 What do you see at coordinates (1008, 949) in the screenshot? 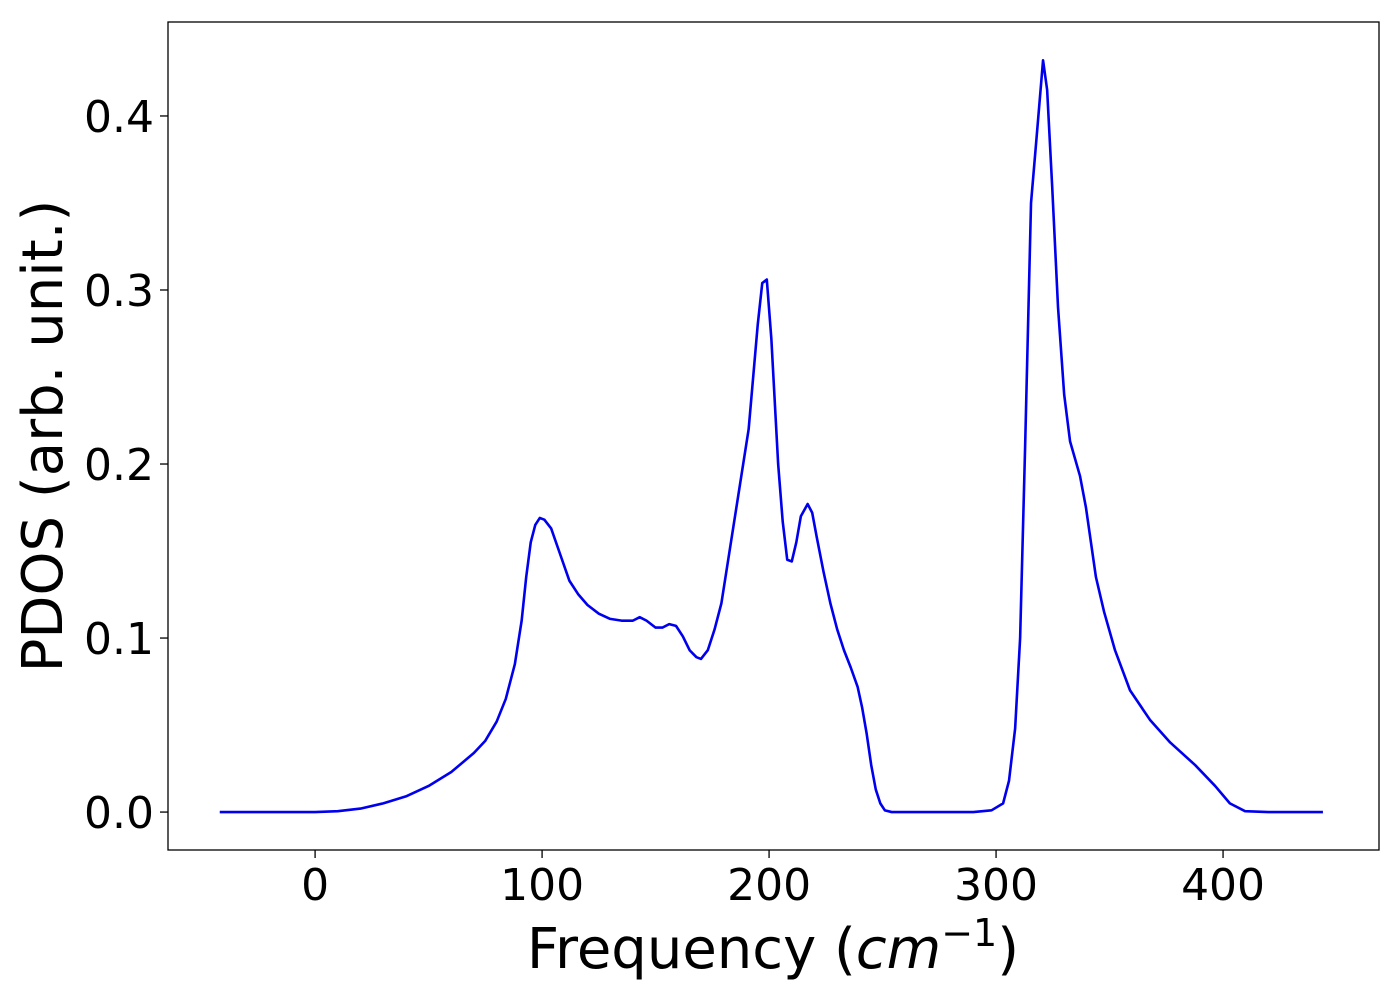
I see `x-label-close: )` at bounding box center [1008, 949].